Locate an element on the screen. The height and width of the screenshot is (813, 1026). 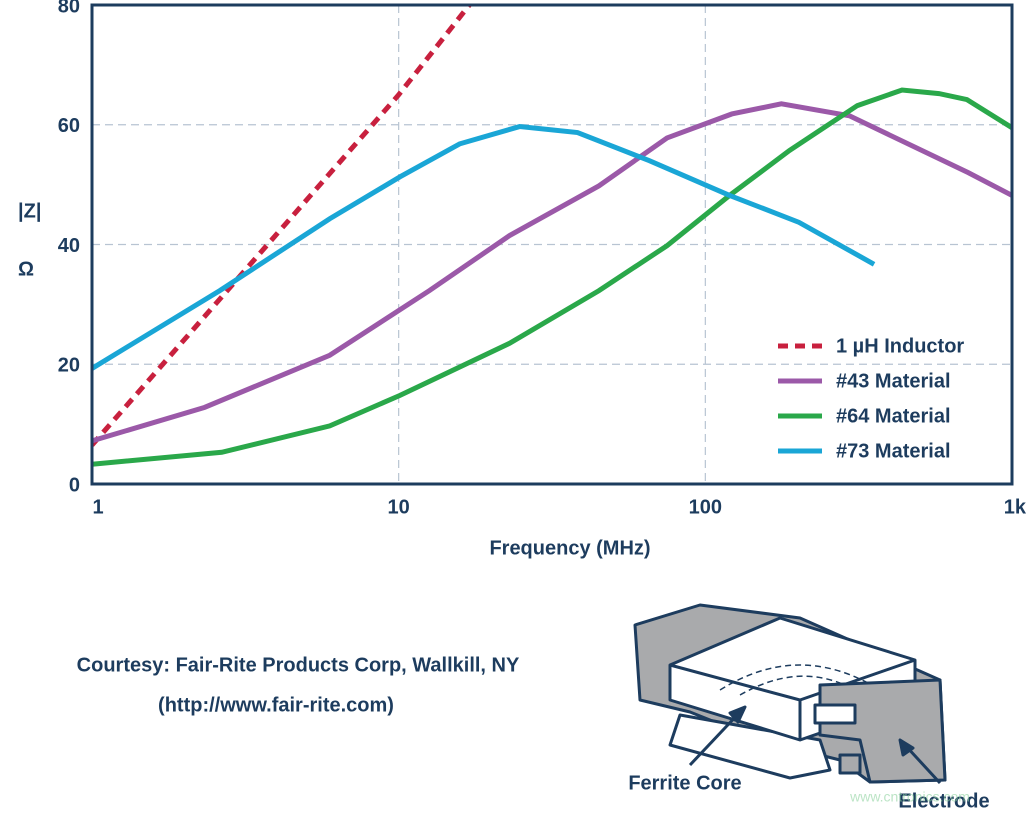
ferrite-illustration is located at coordinates (790, 694).